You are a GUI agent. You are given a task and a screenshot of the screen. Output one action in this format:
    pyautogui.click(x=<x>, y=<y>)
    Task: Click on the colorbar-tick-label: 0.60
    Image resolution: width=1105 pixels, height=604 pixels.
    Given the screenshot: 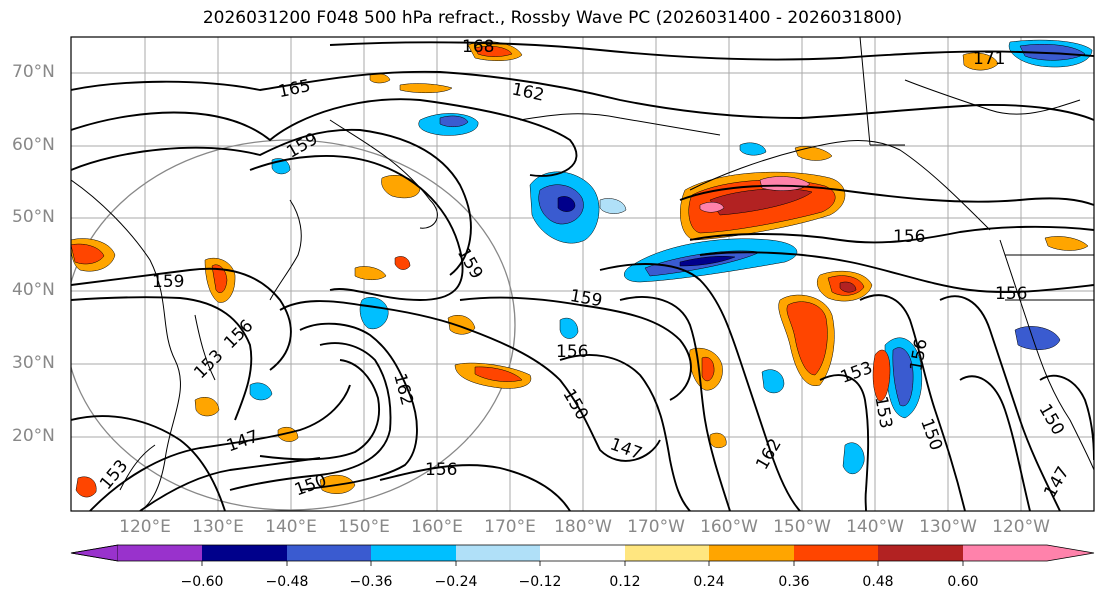 What is the action you would take?
    pyautogui.click(x=963, y=582)
    